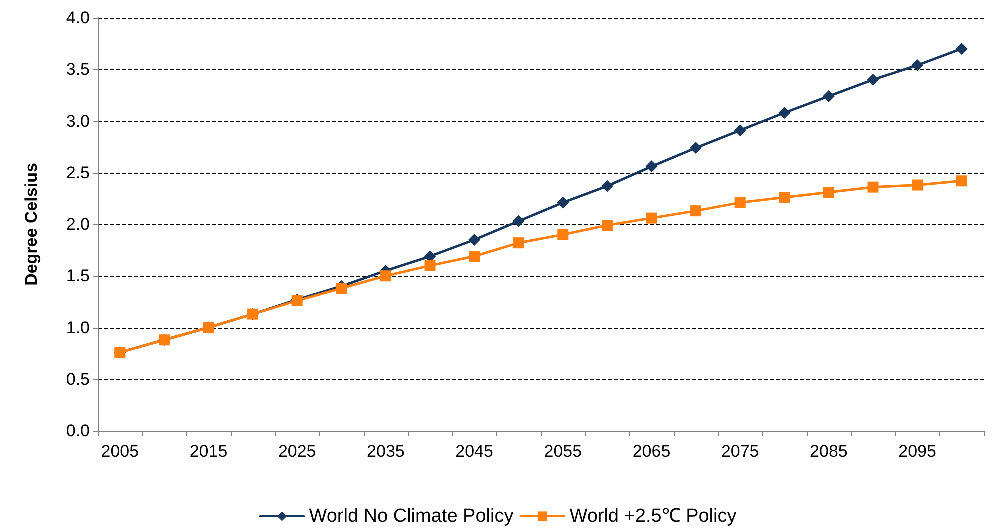 The height and width of the screenshot is (531, 996). Describe the element at coordinates (651, 451) in the screenshot. I see `x-tick-label: 2065` at that location.